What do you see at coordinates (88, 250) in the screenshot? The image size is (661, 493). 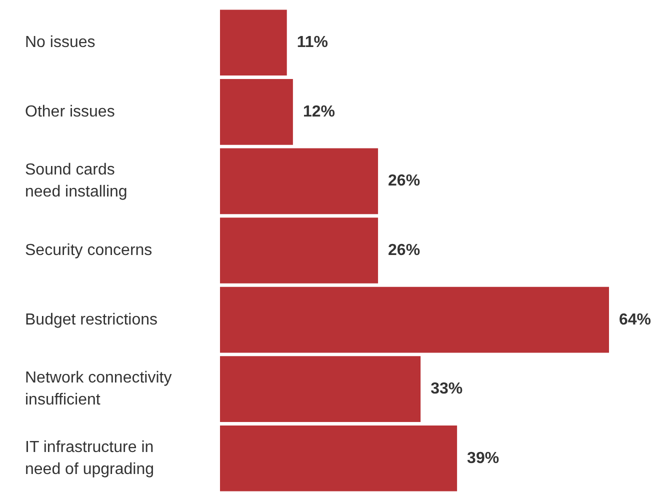 I see `y-tick-label: Security concerns` at bounding box center [88, 250].